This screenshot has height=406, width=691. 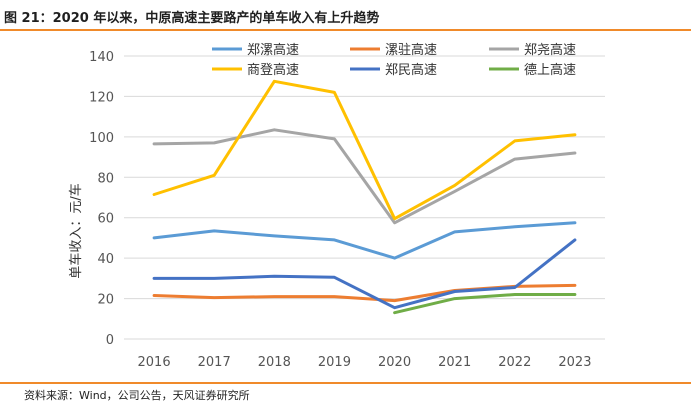 What do you see at coordinates (411, 70) in the screenshot?
I see `legend-label: 郑民高速` at bounding box center [411, 70].